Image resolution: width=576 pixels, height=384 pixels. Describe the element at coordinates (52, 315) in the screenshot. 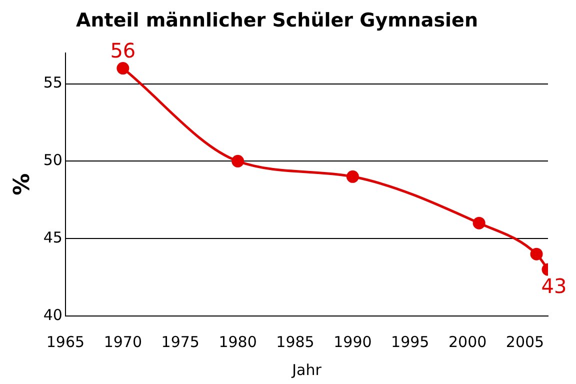

I see `y-tick-label: 40` at that location.